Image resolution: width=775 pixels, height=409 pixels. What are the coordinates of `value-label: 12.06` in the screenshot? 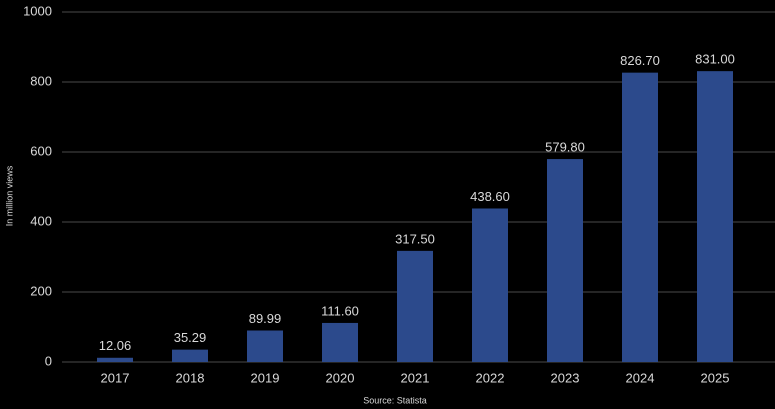 It's located at (115, 345).